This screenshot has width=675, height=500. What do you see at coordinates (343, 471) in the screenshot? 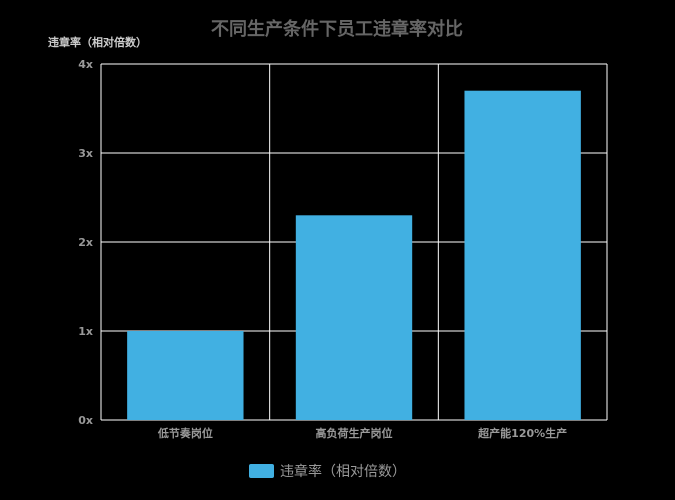
I see `legend-label: 违章率（相对倍数）` at bounding box center [343, 471].